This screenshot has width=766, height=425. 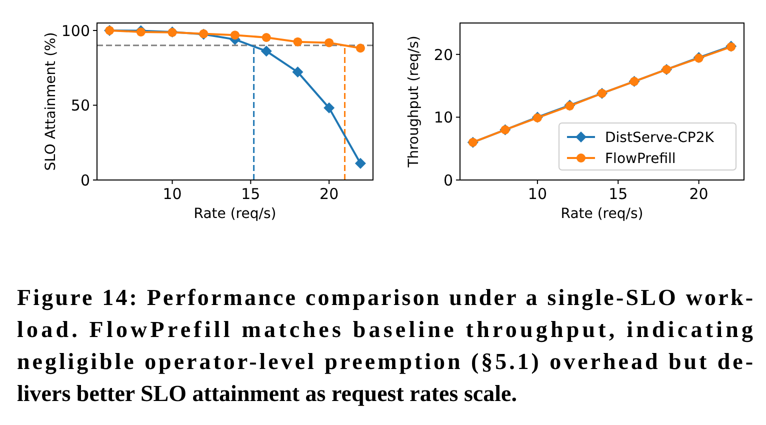 What do you see at coordinates (660, 138) in the screenshot?
I see `legend-label: DistServe-CP2K` at bounding box center [660, 138].